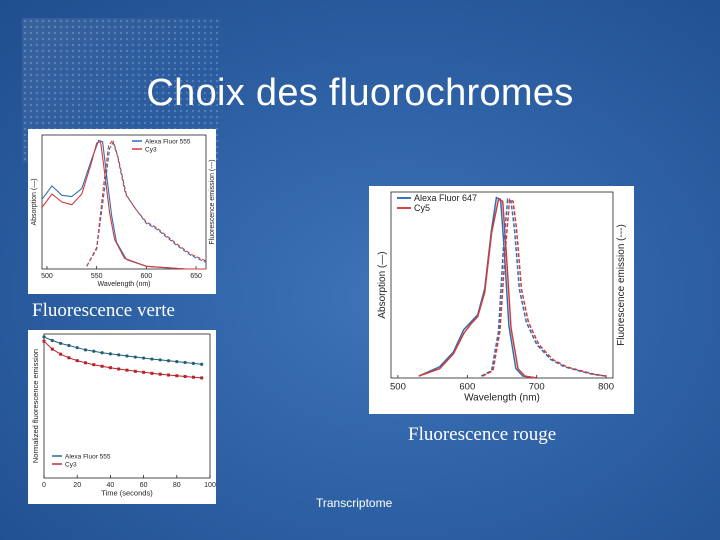  I want to click on y-axis-label: Normalized fluorescence emission, so click(35, 406).